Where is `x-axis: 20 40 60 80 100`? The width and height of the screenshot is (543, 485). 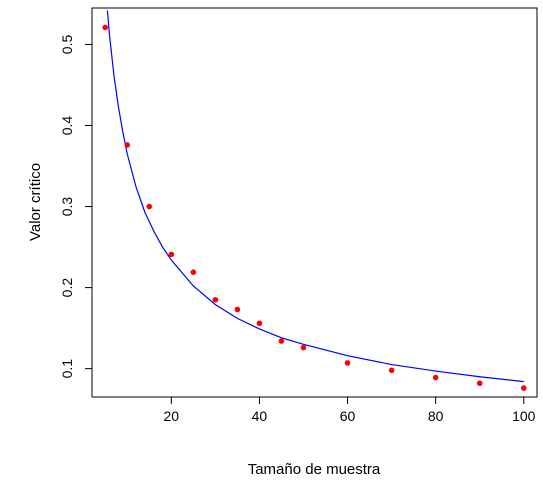
x-axis: 20 40 60 80 100 is located at coordinates (350, 410).